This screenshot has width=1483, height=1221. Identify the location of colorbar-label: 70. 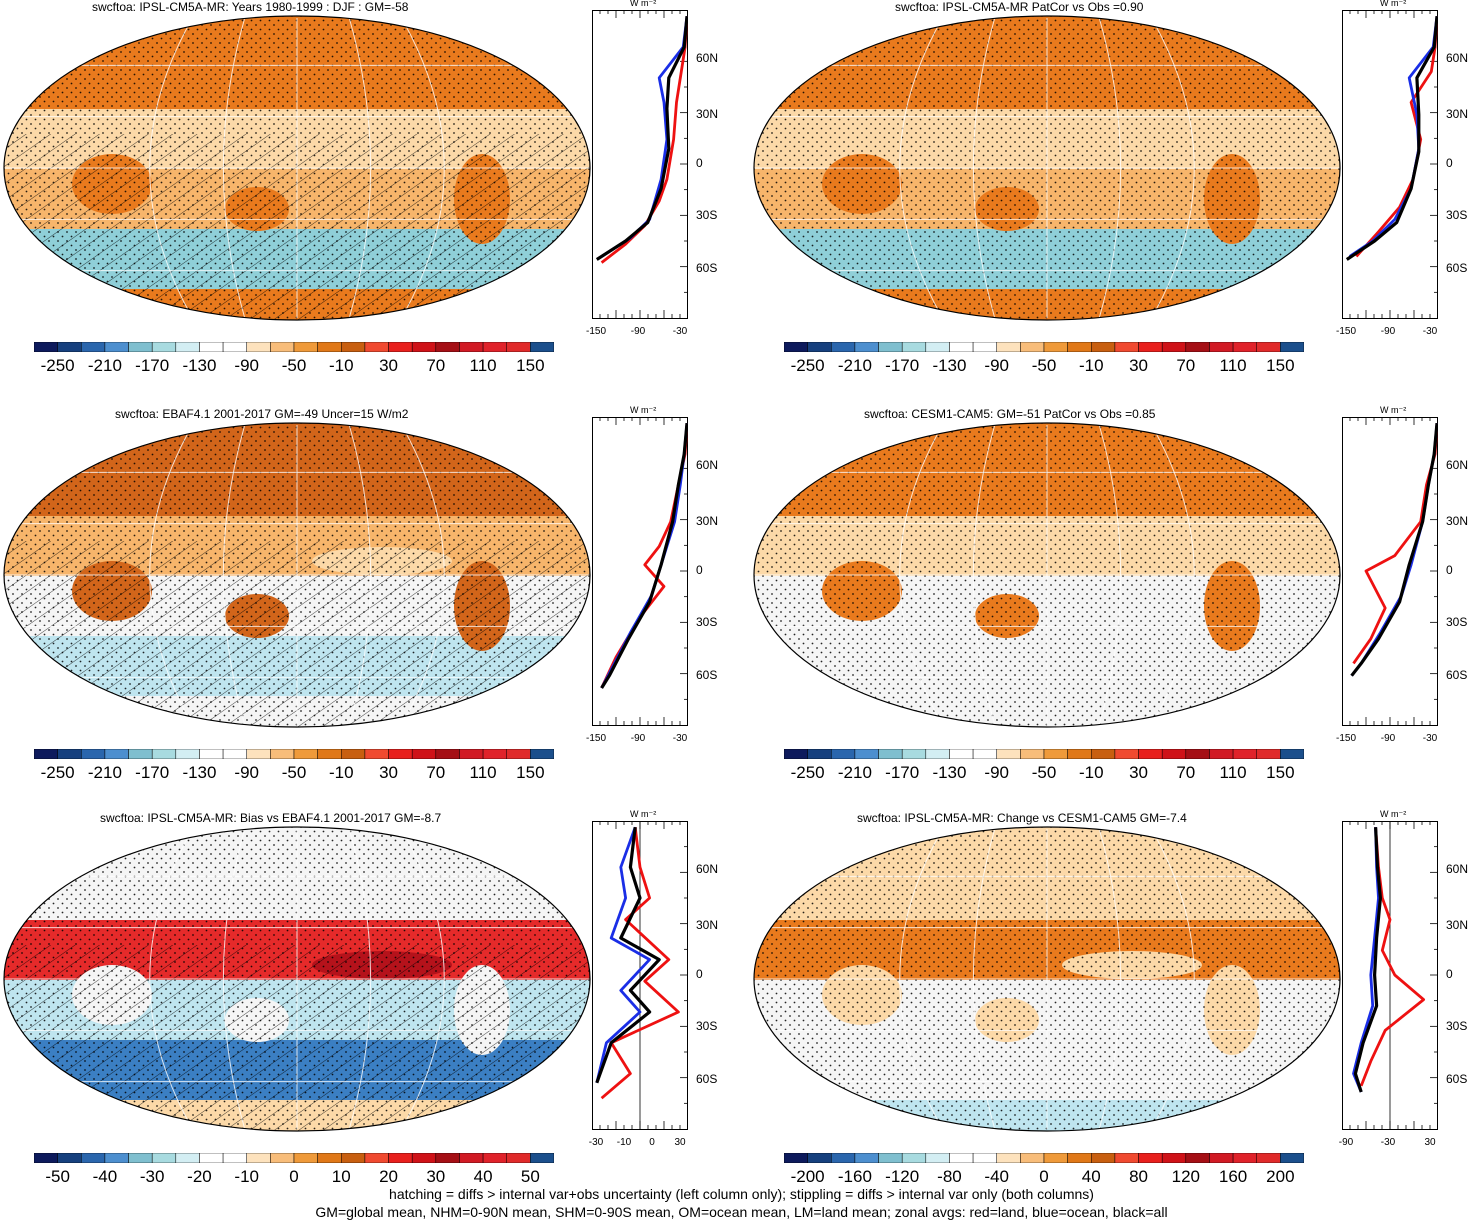
(1186, 772).